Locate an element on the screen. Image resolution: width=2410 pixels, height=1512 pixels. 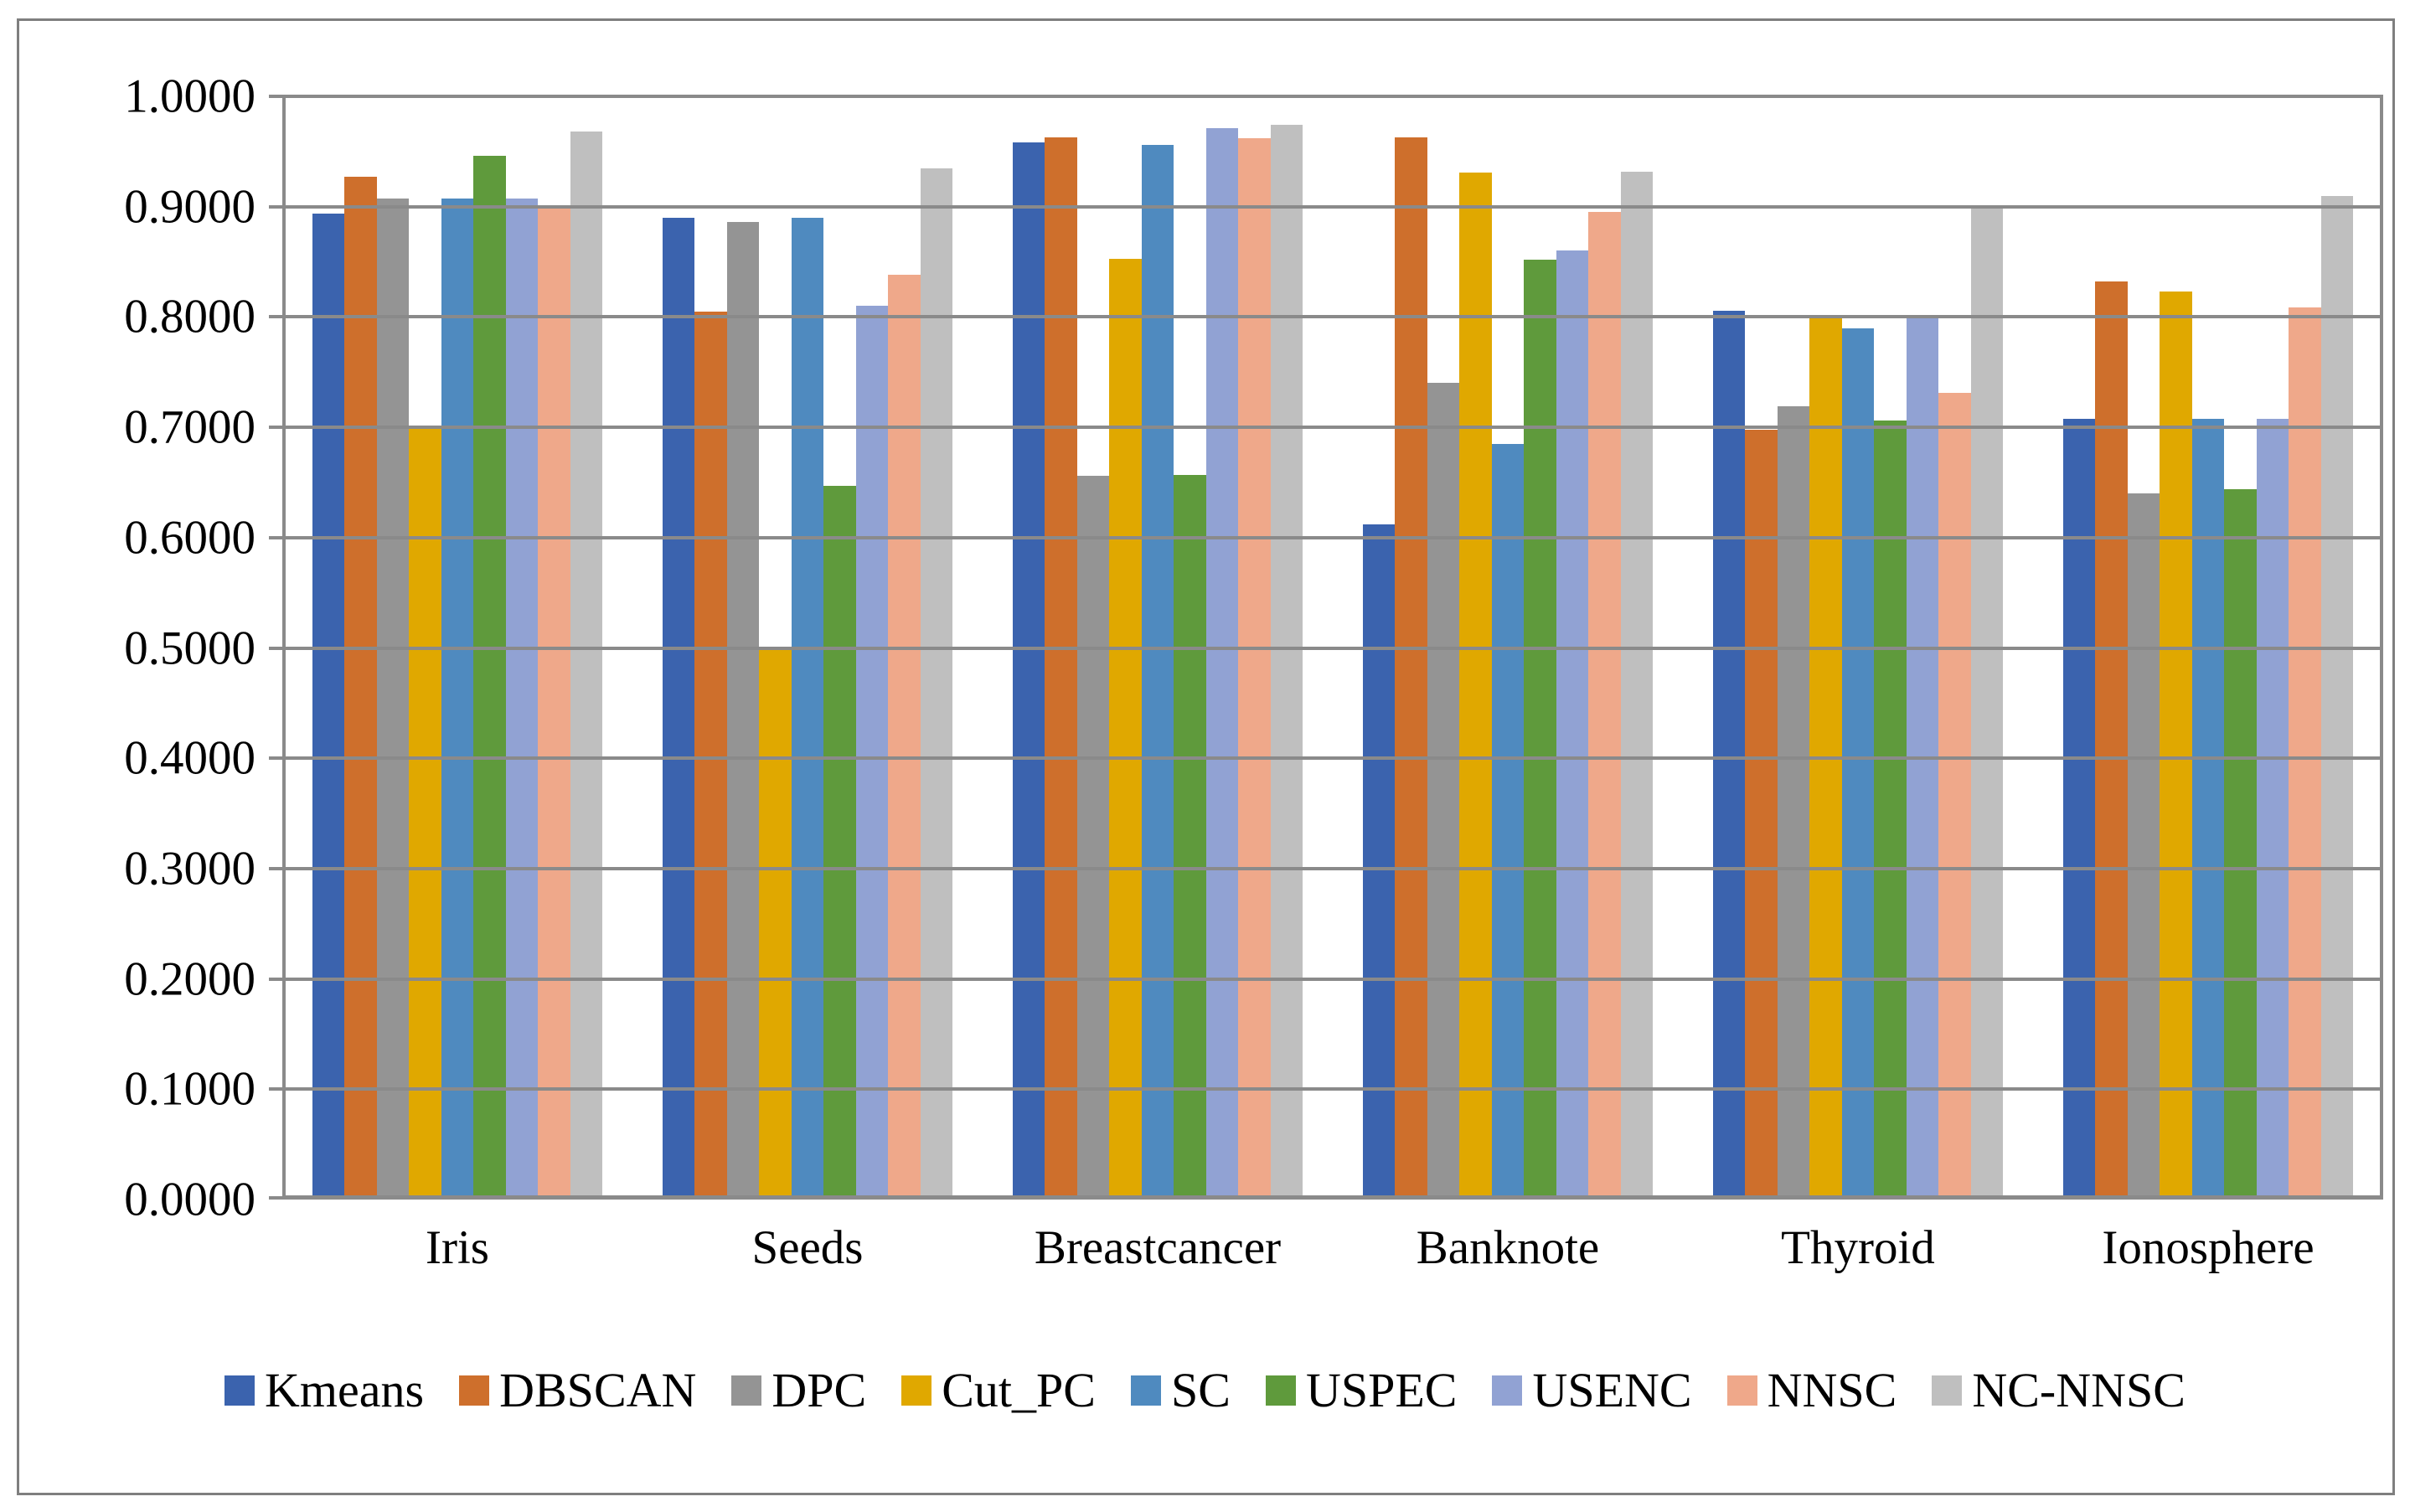
bar-dpc-breastcancer is located at coordinates (1093, 838).